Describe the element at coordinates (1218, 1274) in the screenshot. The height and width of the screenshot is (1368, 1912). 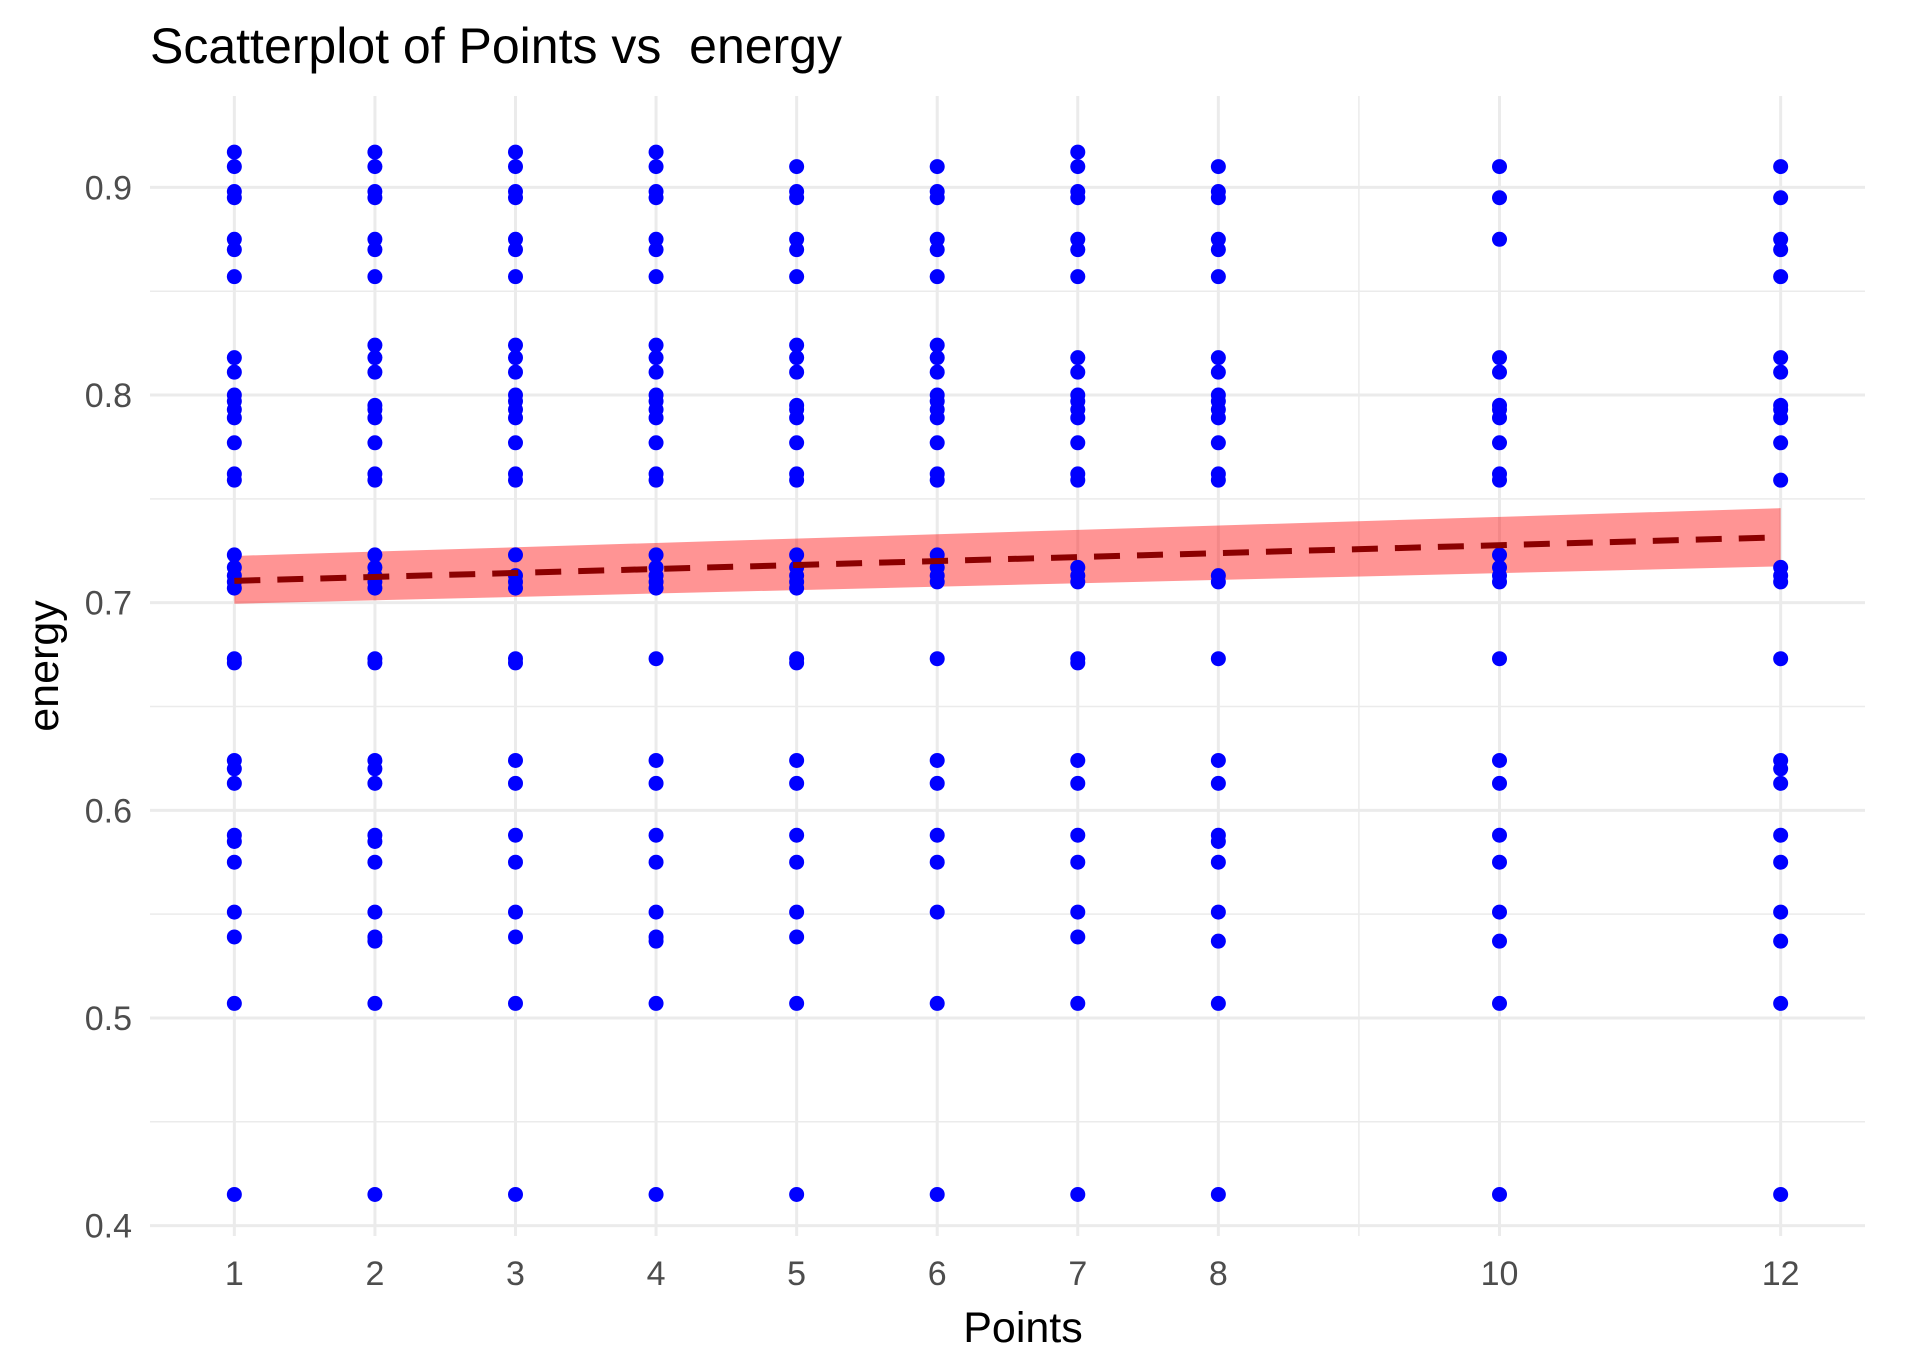
I see `x-tick-label: 8` at that location.